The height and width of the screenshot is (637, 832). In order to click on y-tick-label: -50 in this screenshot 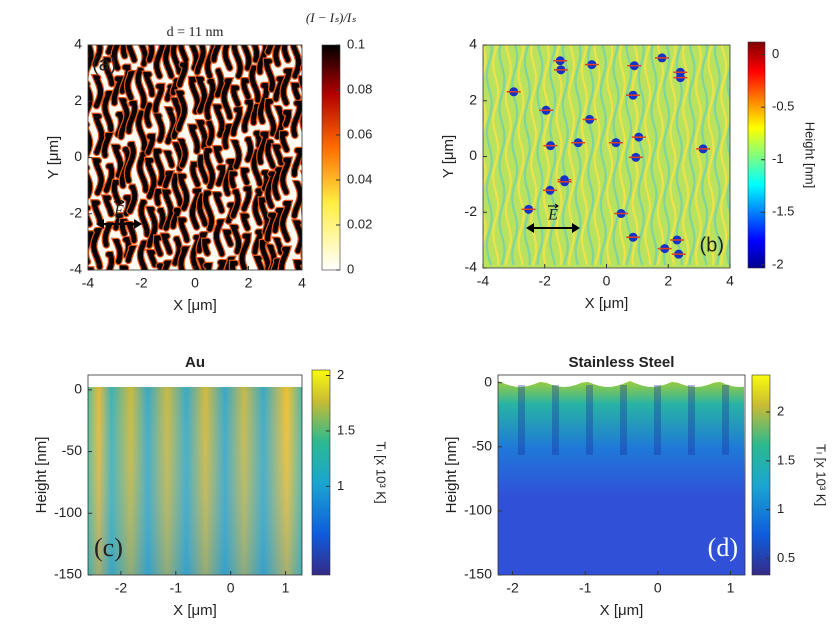, I will do `click(482, 445)`.